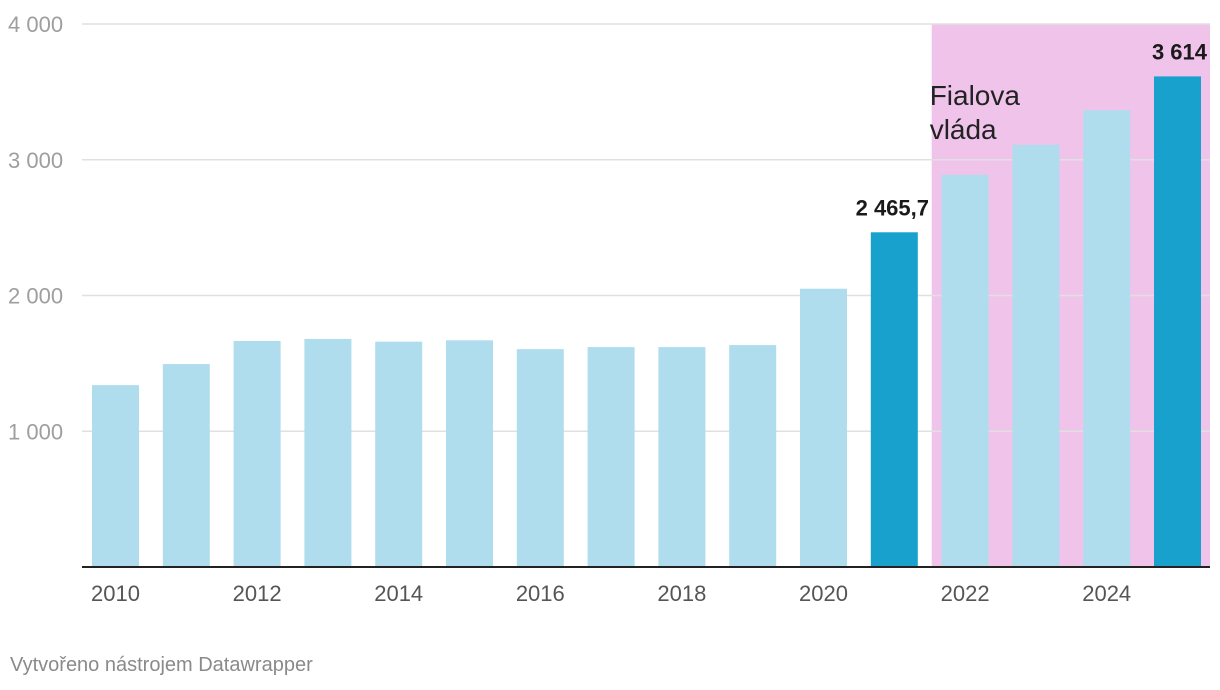 This screenshot has width=1220, height=690. I want to click on bar-2015, so click(469, 453).